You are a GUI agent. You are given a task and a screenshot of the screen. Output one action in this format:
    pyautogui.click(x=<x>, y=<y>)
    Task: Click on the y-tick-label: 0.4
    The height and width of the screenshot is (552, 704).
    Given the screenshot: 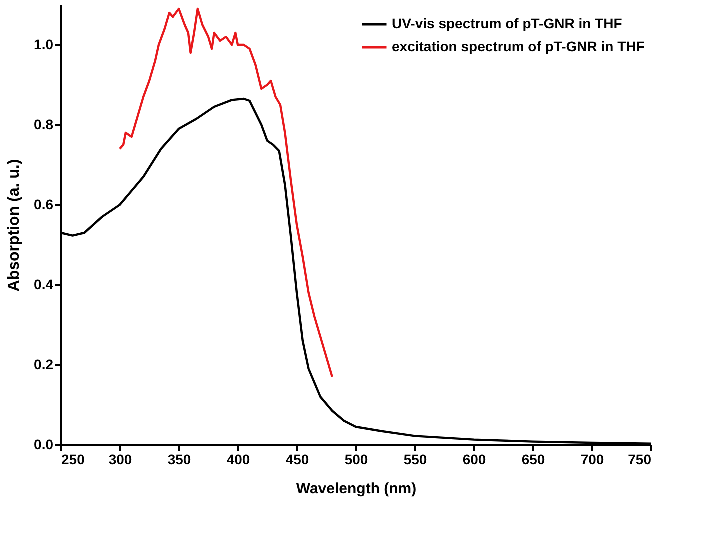 What is the action you would take?
    pyautogui.click(x=44, y=284)
    